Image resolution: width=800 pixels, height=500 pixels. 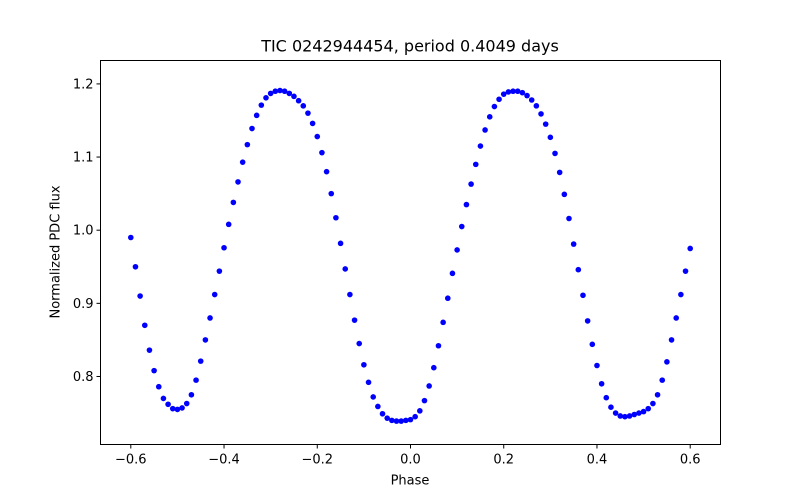 I want to click on x-tick-label: 0.6, so click(x=690, y=460).